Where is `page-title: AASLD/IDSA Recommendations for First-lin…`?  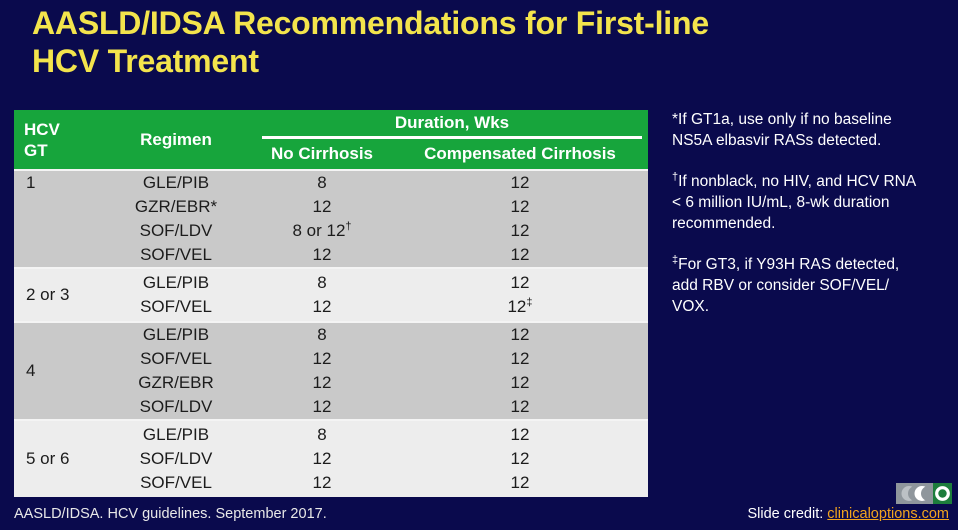 page-title: AASLD/IDSA Recommendations for First-lin… is located at coordinates (370, 42).